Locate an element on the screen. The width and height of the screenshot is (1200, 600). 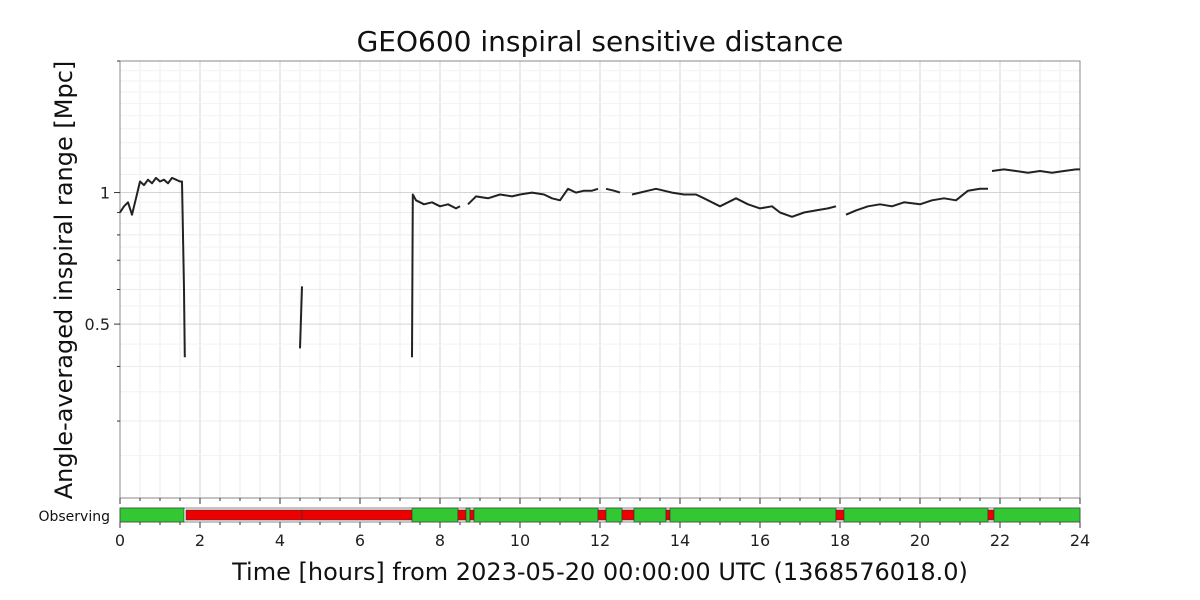
y-tick-label: 1 is located at coordinates (105, 193).